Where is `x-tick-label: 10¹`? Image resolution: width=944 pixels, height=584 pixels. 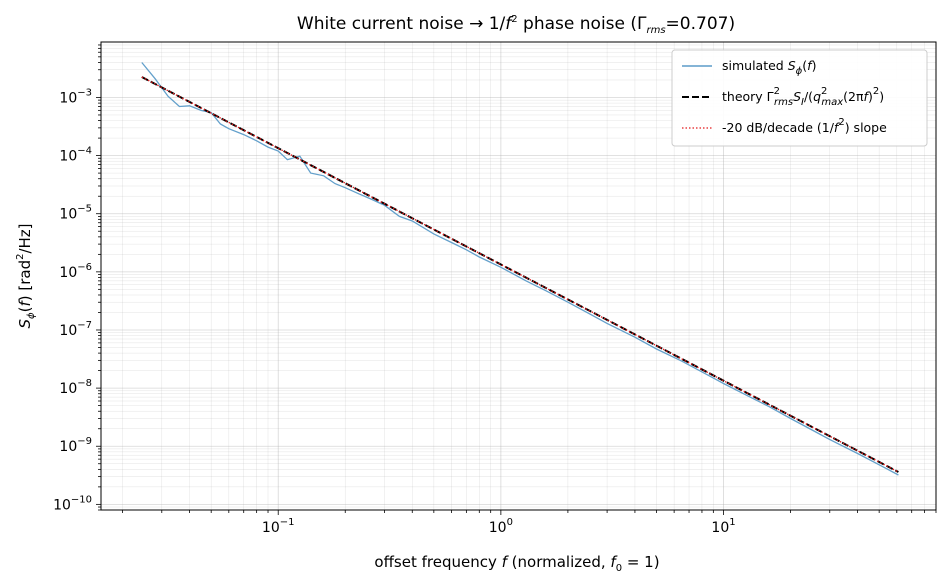
x-tick-label: 10¹ is located at coordinates (723, 526).